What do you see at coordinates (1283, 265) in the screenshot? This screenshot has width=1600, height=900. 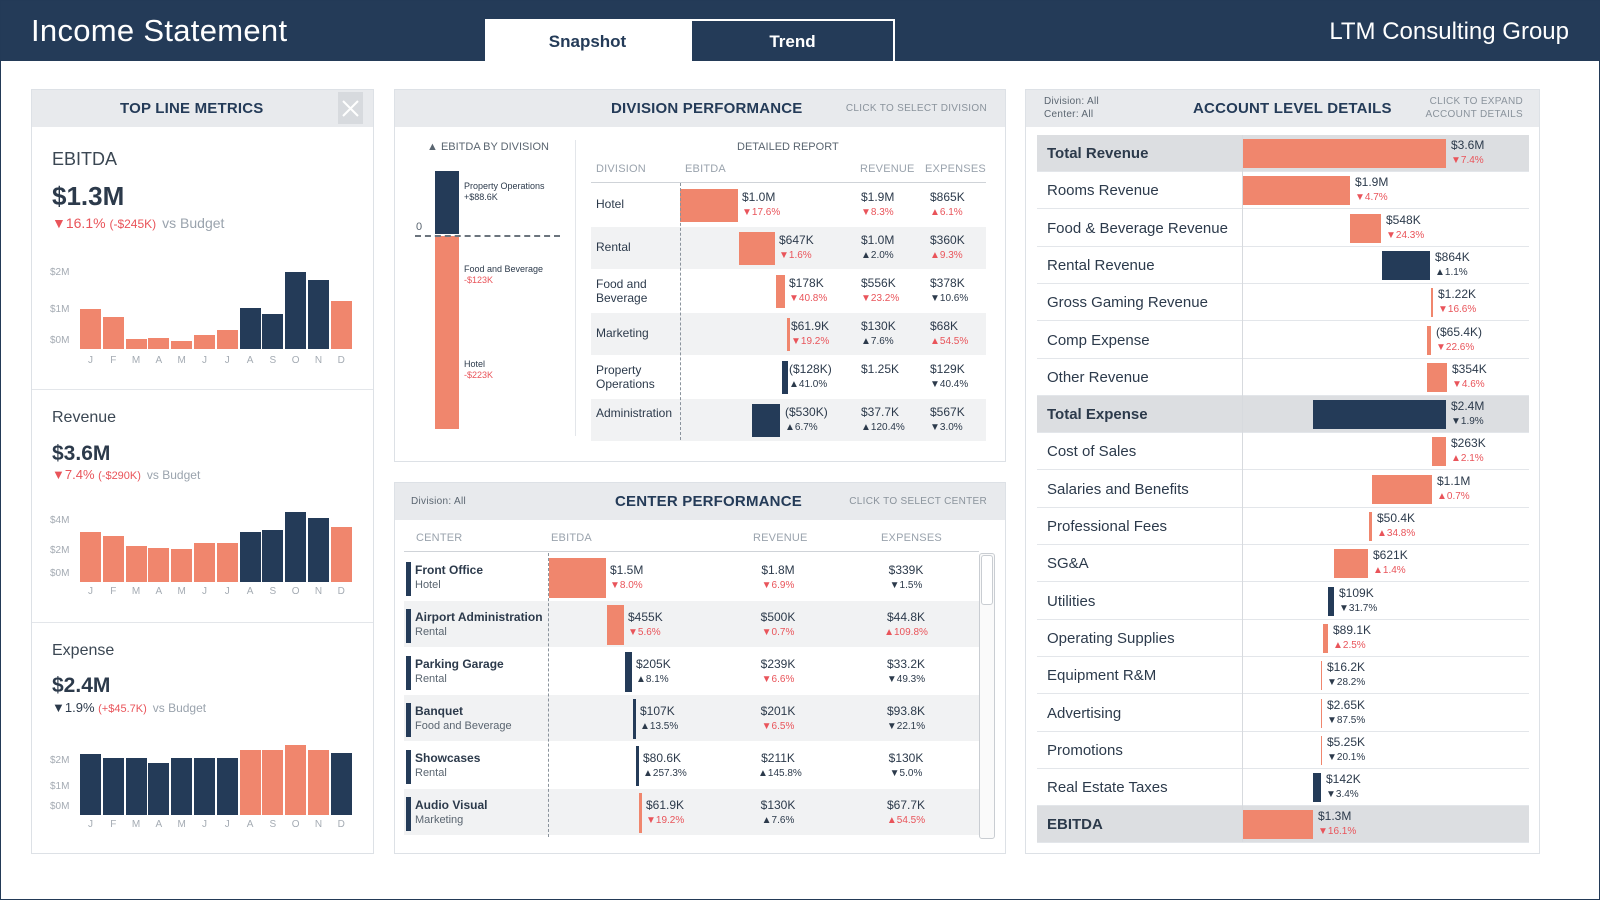 I see `account-row: Rental Revenue` at bounding box center [1283, 265].